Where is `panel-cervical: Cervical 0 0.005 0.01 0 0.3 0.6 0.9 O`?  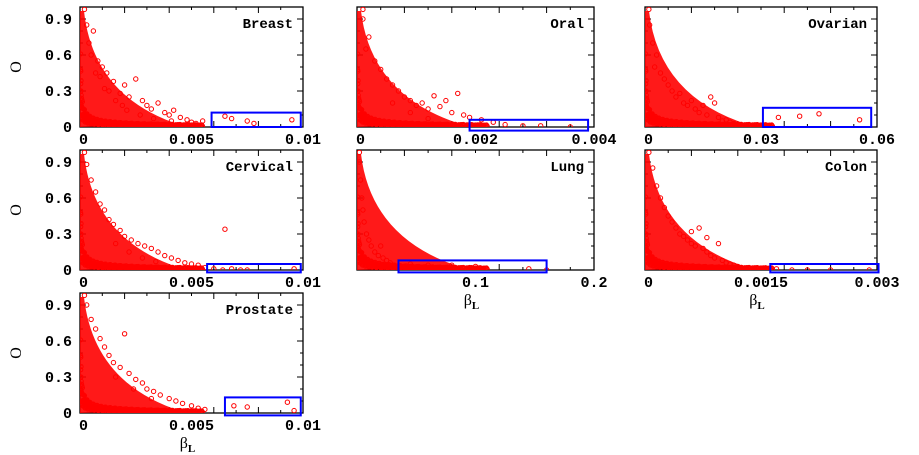 panel-cervical: Cervical 0 0.005 0.01 0 0.3 0.6 0.9 O is located at coordinates (164, 220).